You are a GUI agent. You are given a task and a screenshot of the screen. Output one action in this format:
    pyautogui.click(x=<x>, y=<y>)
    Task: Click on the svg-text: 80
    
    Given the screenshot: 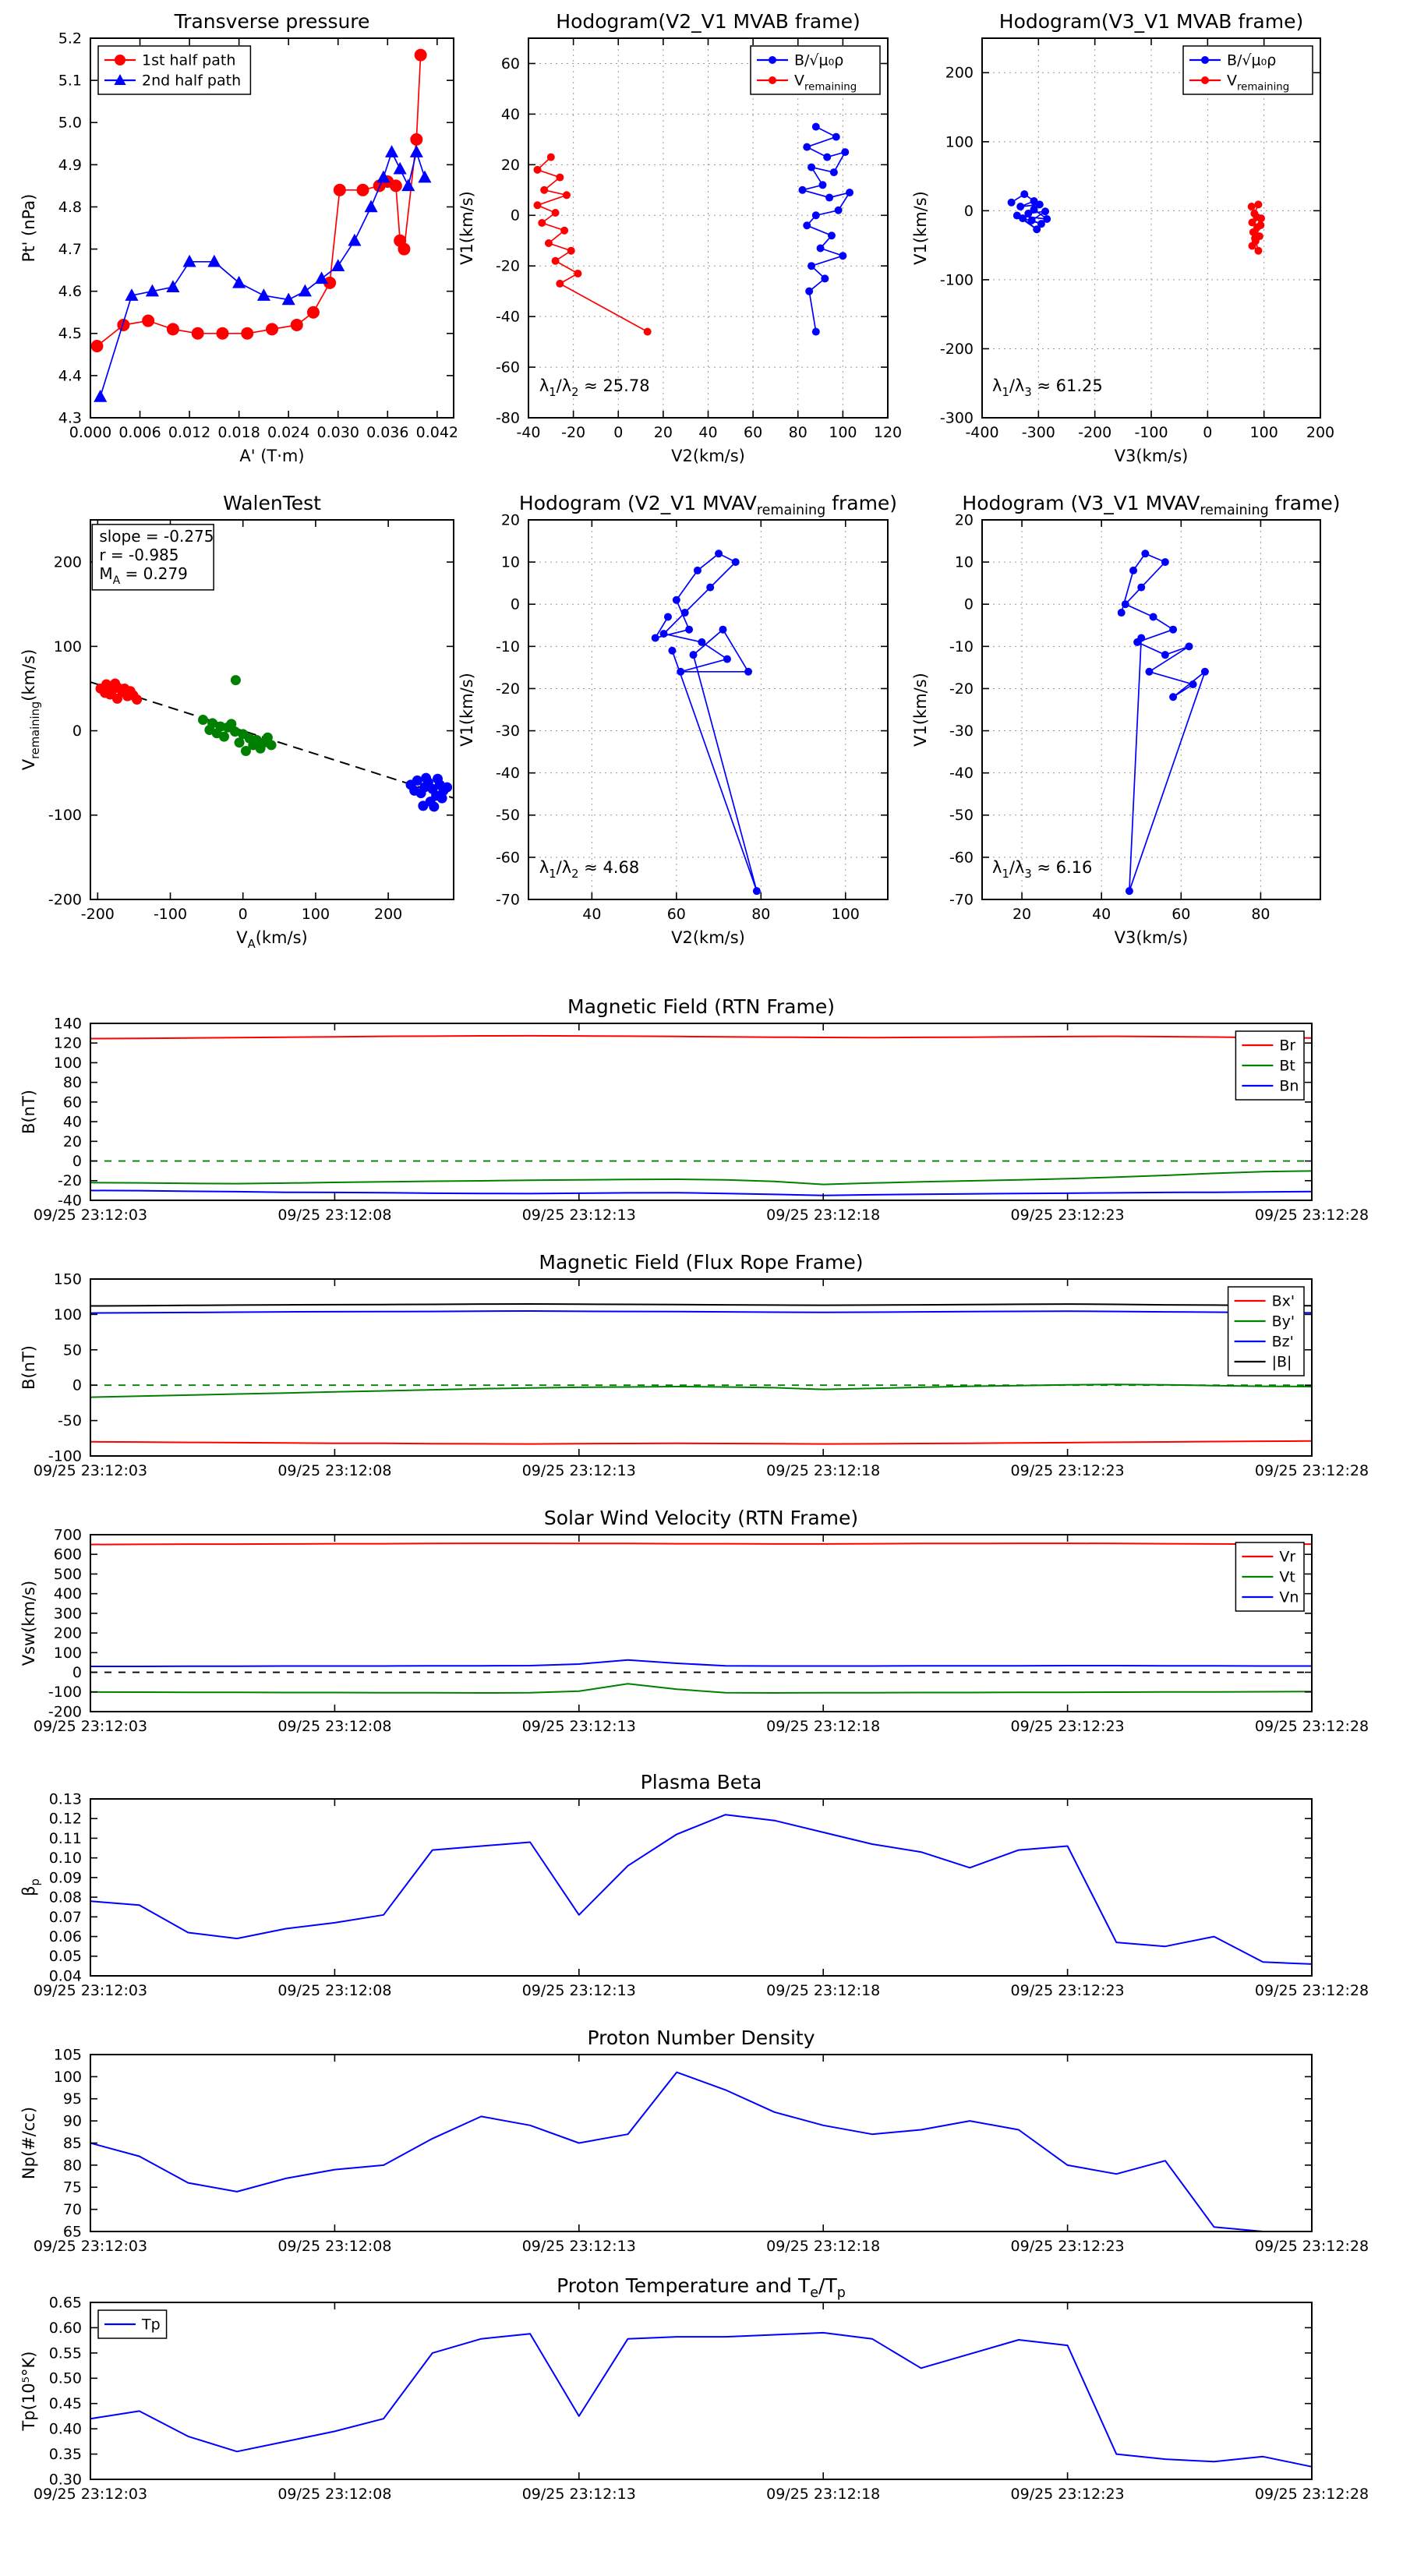 What is the action you would take?
    pyautogui.click(x=1260, y=914)
    